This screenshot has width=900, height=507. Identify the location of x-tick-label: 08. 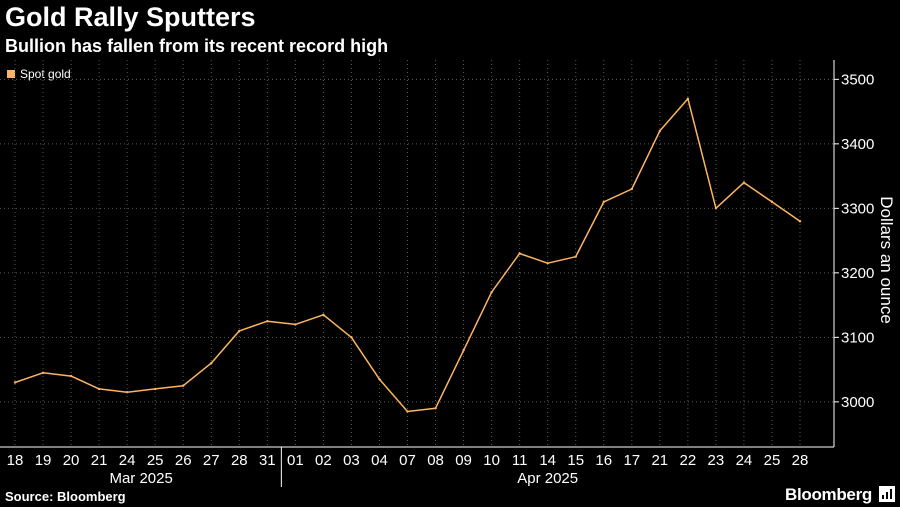
(435, 460).